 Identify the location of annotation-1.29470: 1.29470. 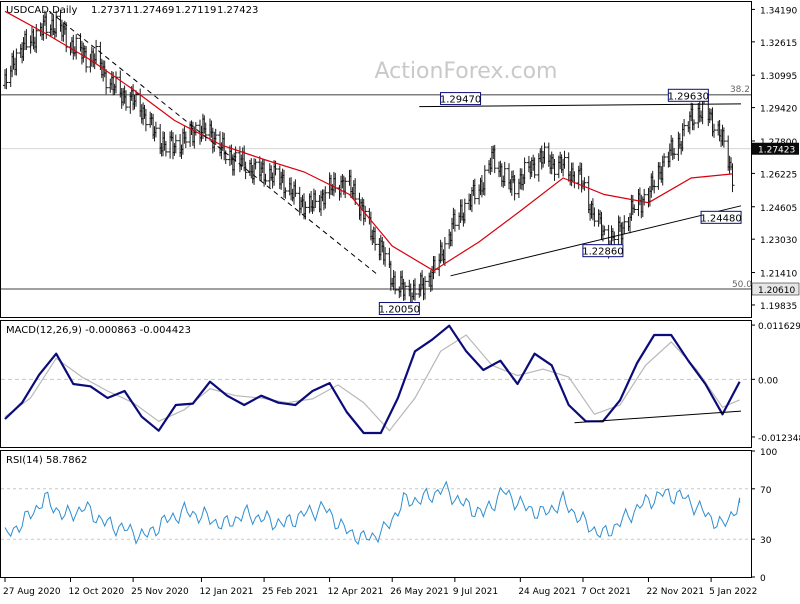
(460, 100).